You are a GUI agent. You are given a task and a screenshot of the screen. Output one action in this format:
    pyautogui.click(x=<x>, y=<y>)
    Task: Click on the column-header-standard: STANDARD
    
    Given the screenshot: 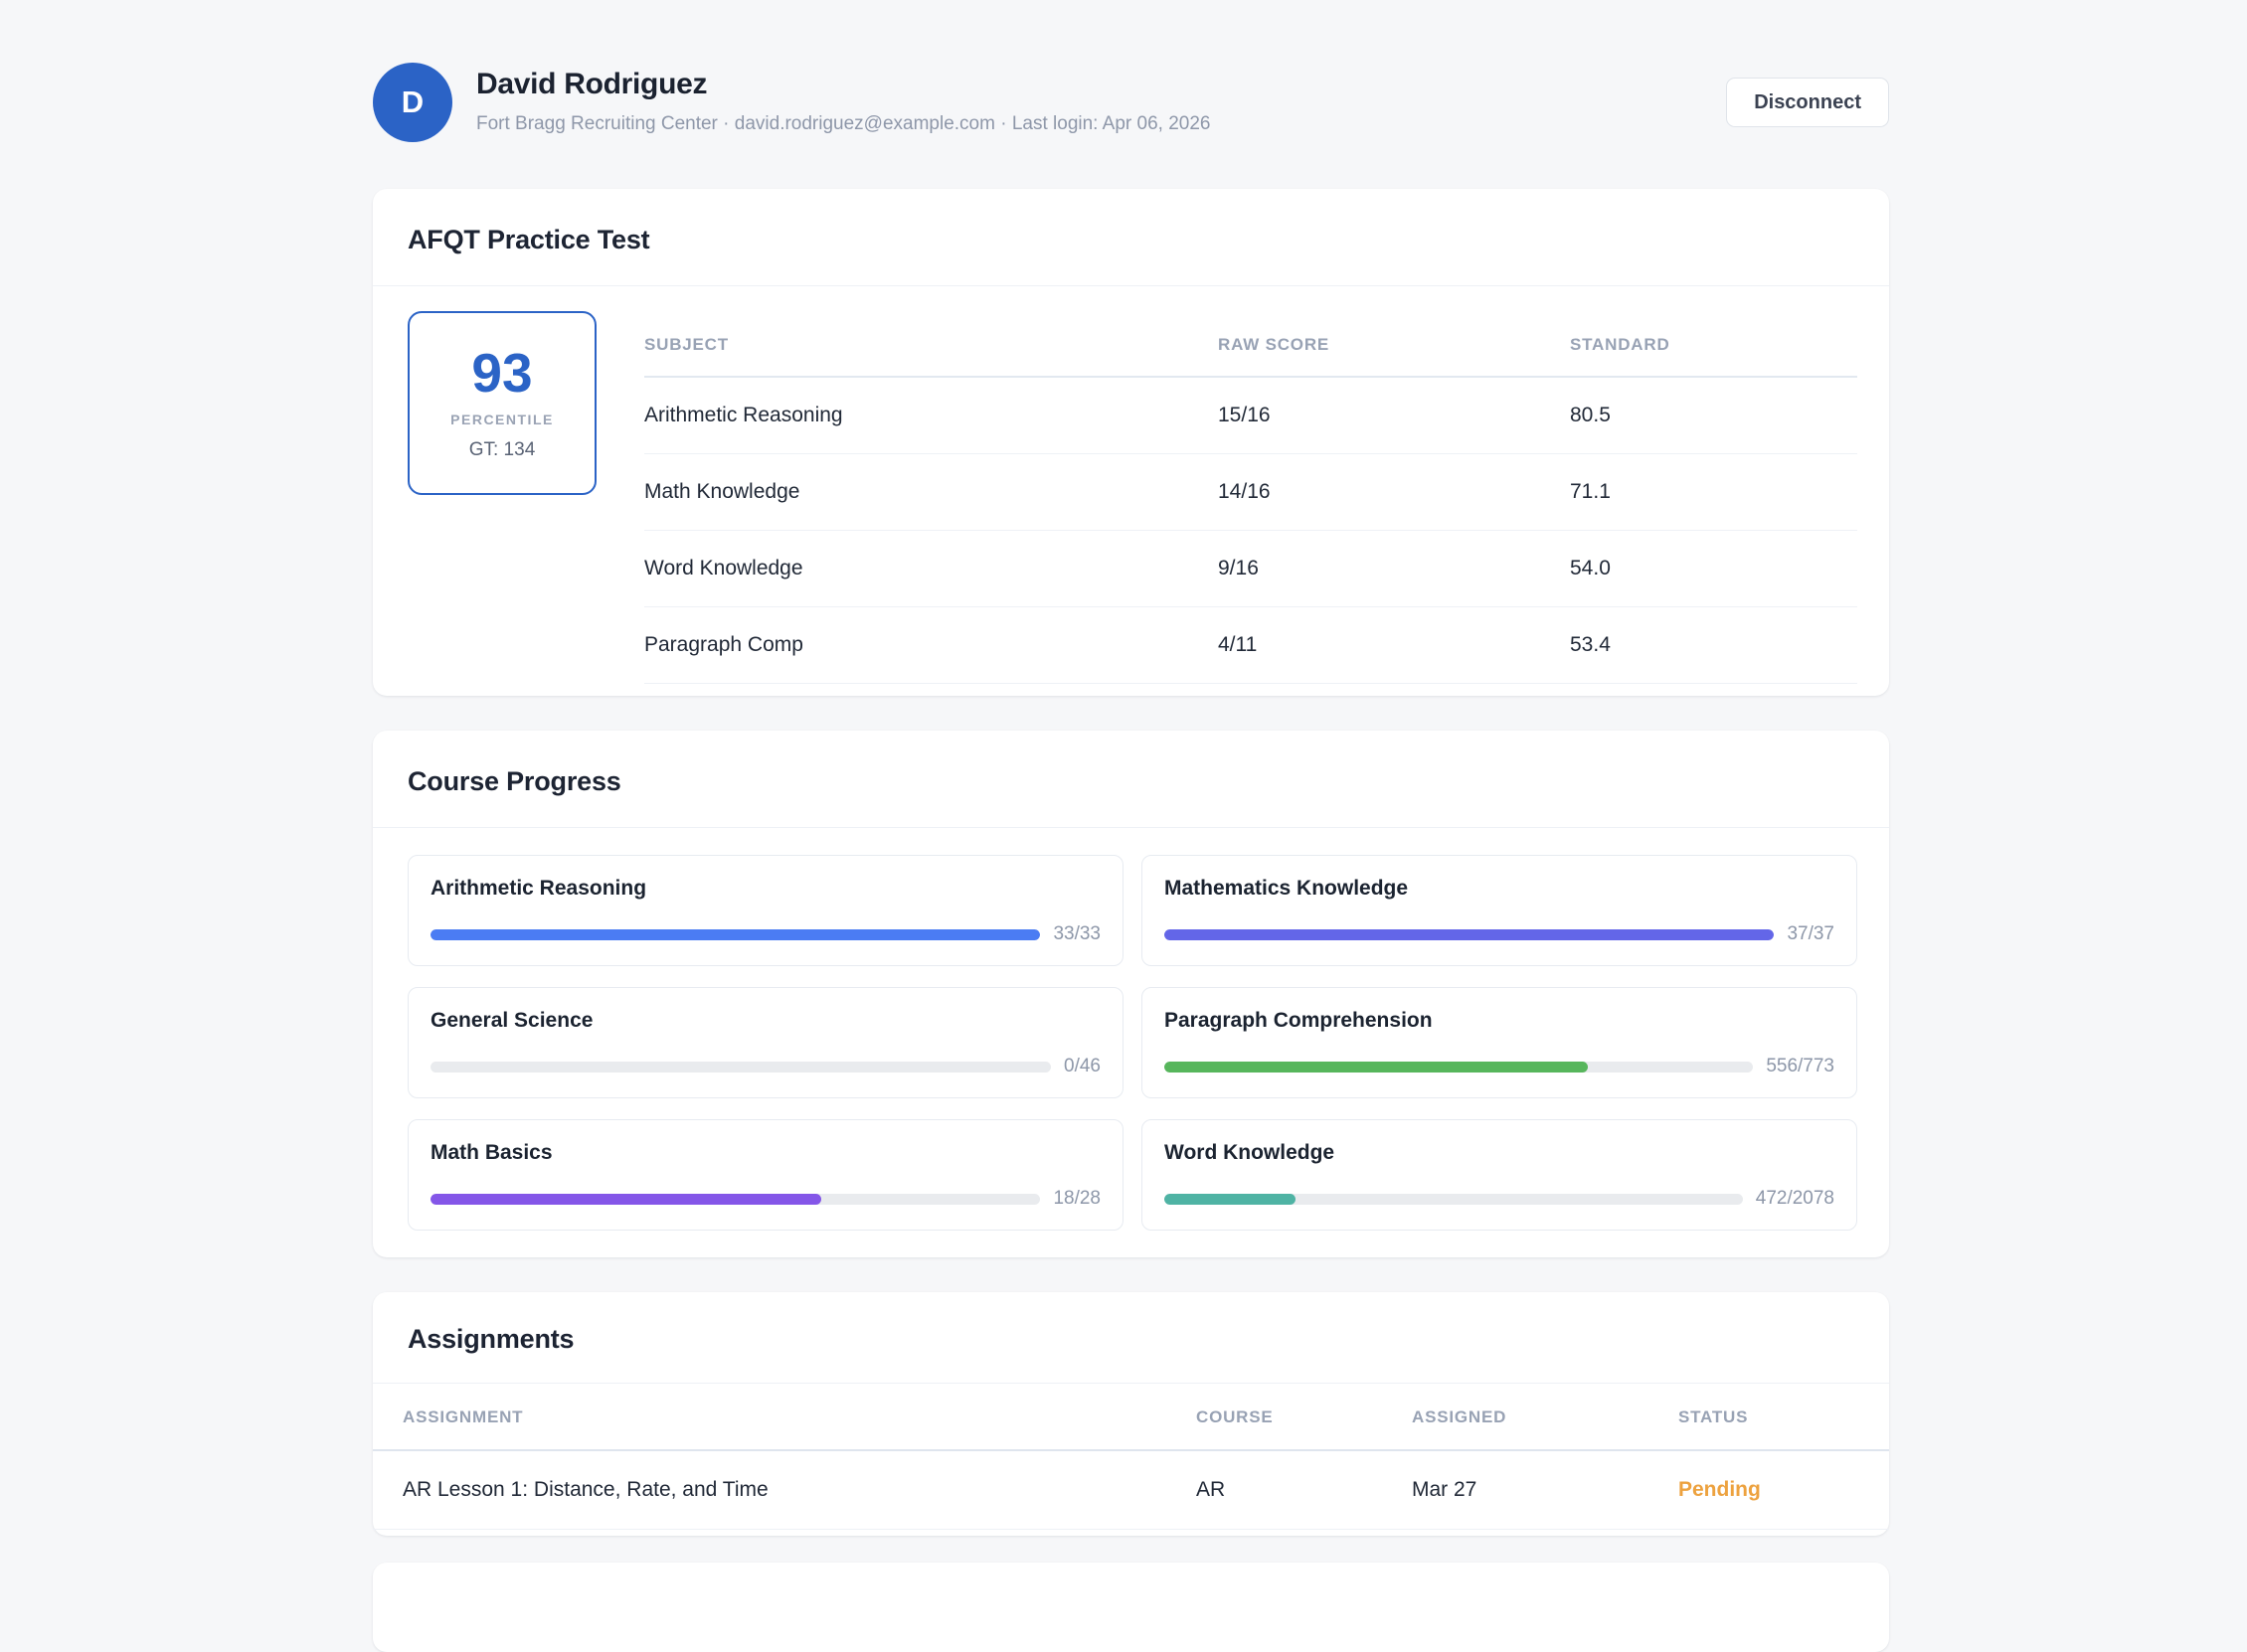 What is the action you would take?
    pyautogui.click(x=1713, y=344)
    